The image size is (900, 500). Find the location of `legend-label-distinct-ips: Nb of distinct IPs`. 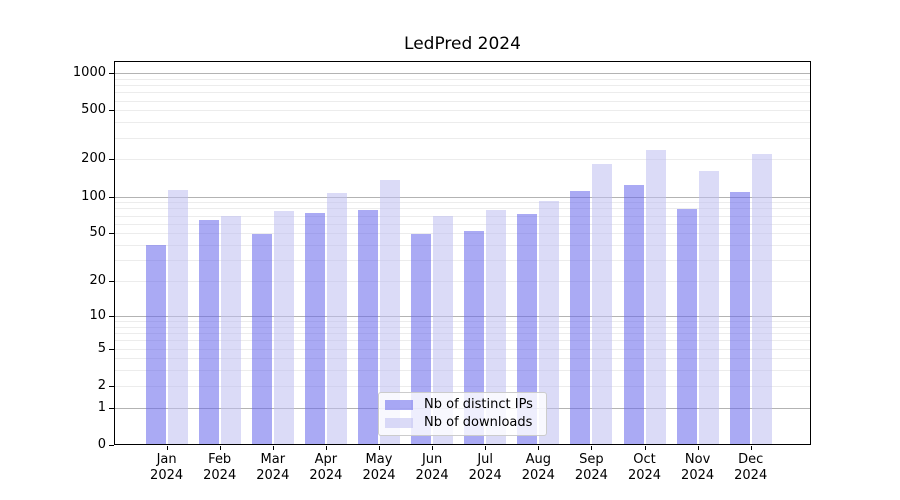

legend-label-distinct-ips: Nb of distinct IPs is located at coordinates (478, 404).